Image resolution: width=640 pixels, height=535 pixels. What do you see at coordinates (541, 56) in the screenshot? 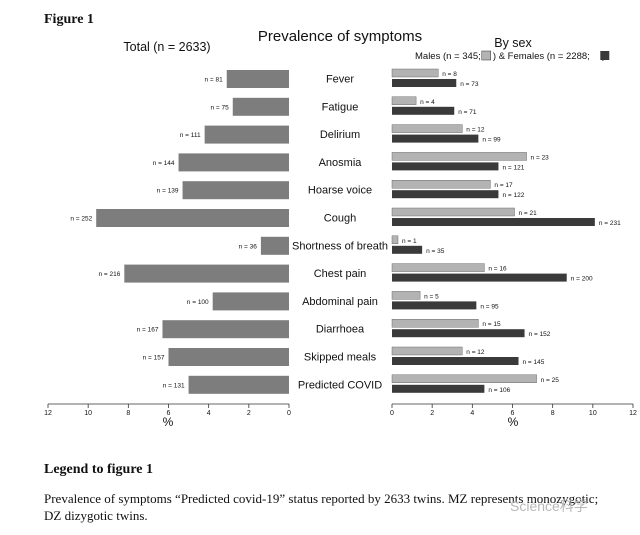
I see `sex-legend-females-part: ) & Females (n = 2288;` at bounding box center [541, 56].